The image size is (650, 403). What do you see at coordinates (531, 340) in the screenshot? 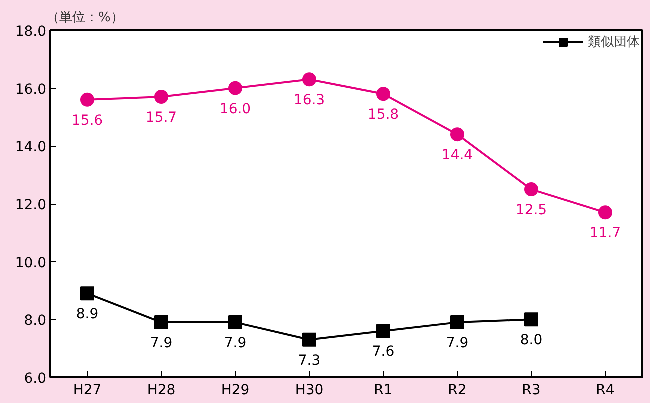
I see `data-label: 8.0` at bounding box center [531, 340].